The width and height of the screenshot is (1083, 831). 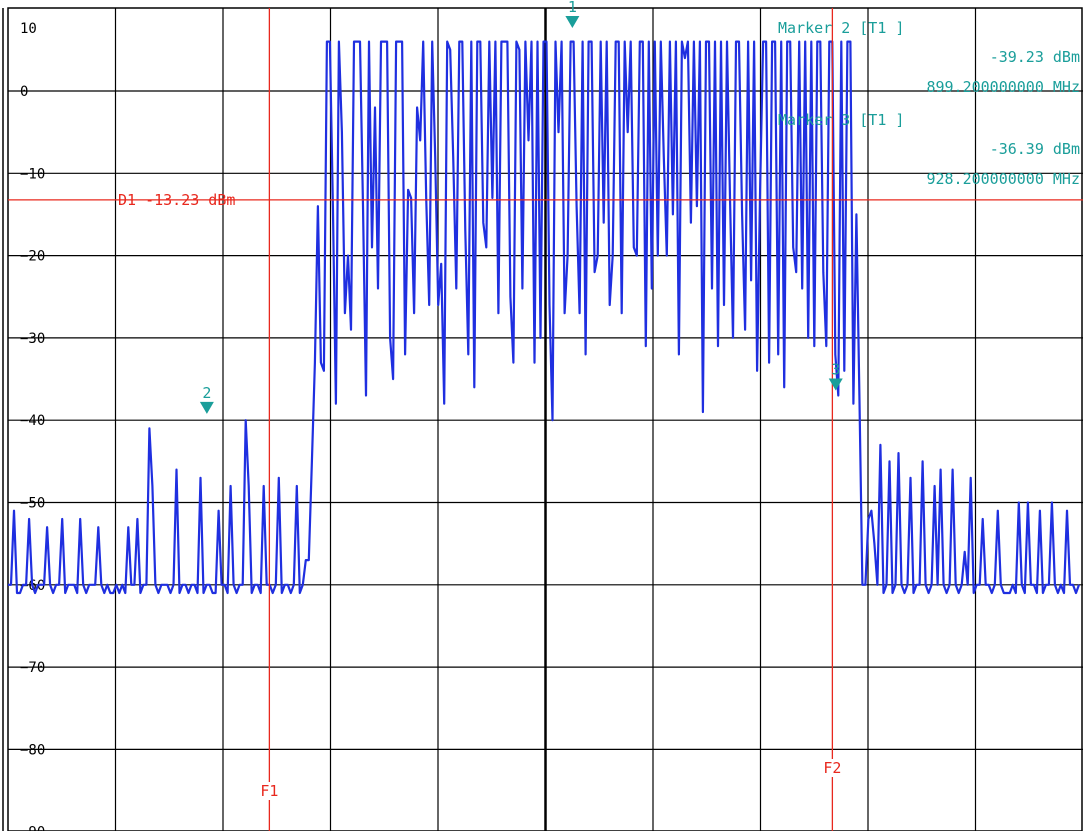 I want to click on freq-line-label: F2, so click(x=832, y=768).